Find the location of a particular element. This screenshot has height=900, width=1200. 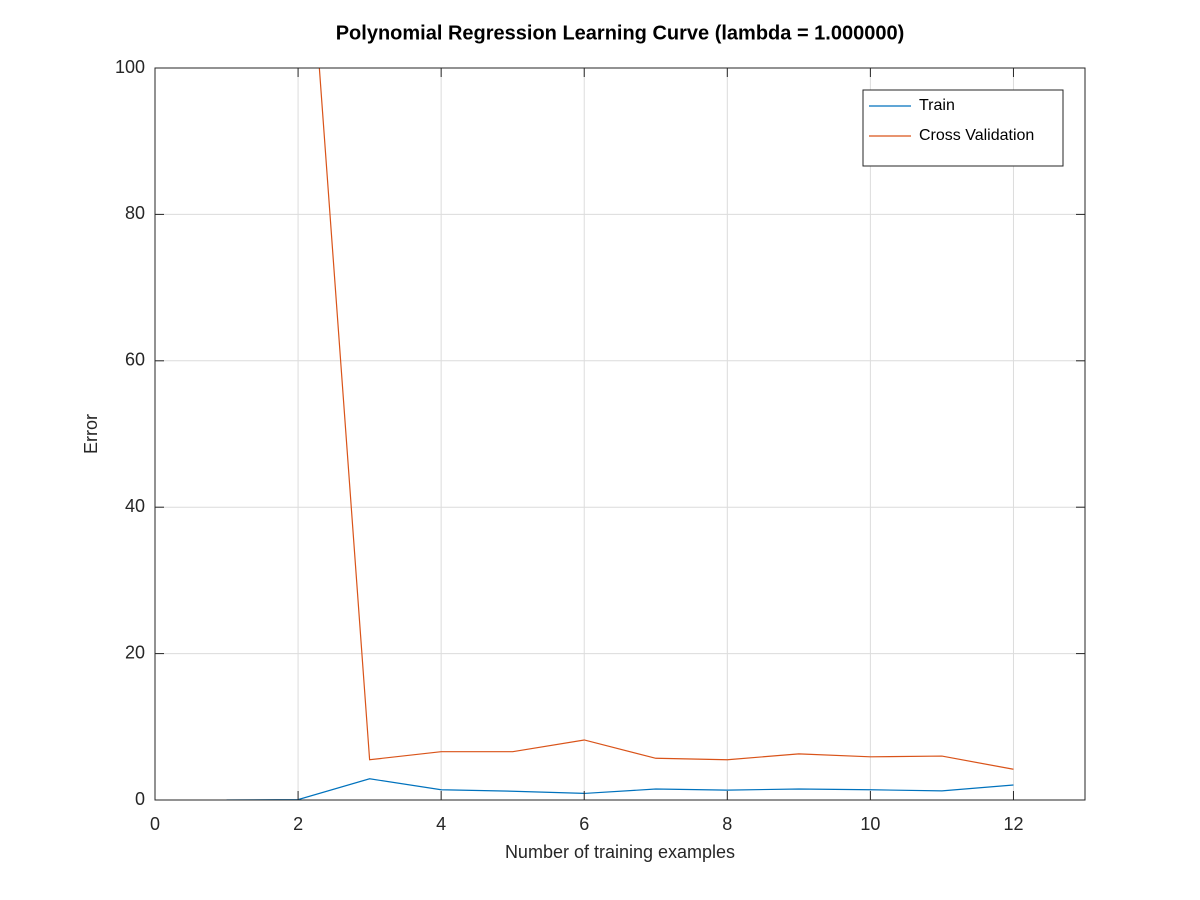

legend-box is located at coordinates (963, 128).